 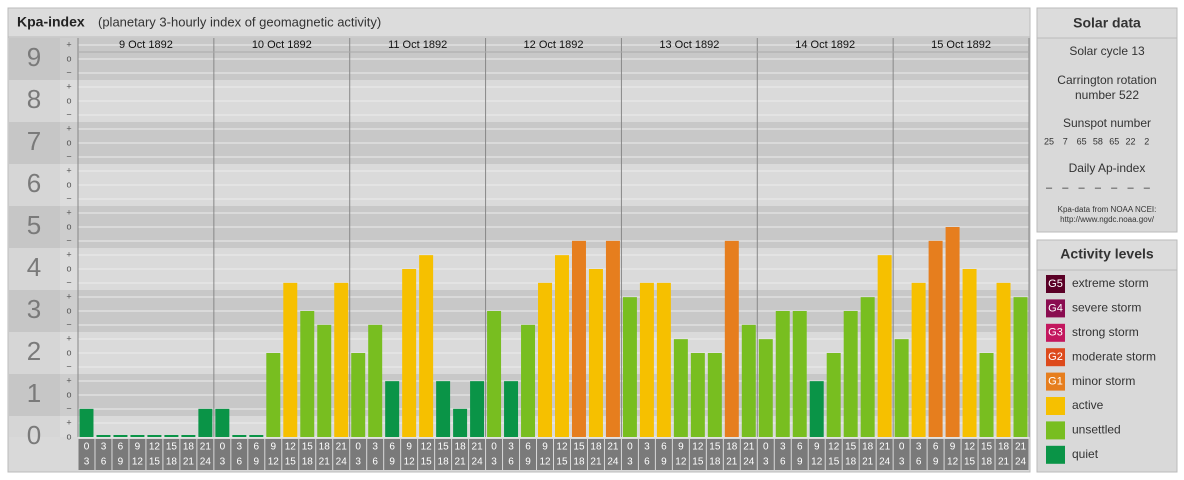 I want to click on sunspot-value: 65, so click(x=1114, y=141).